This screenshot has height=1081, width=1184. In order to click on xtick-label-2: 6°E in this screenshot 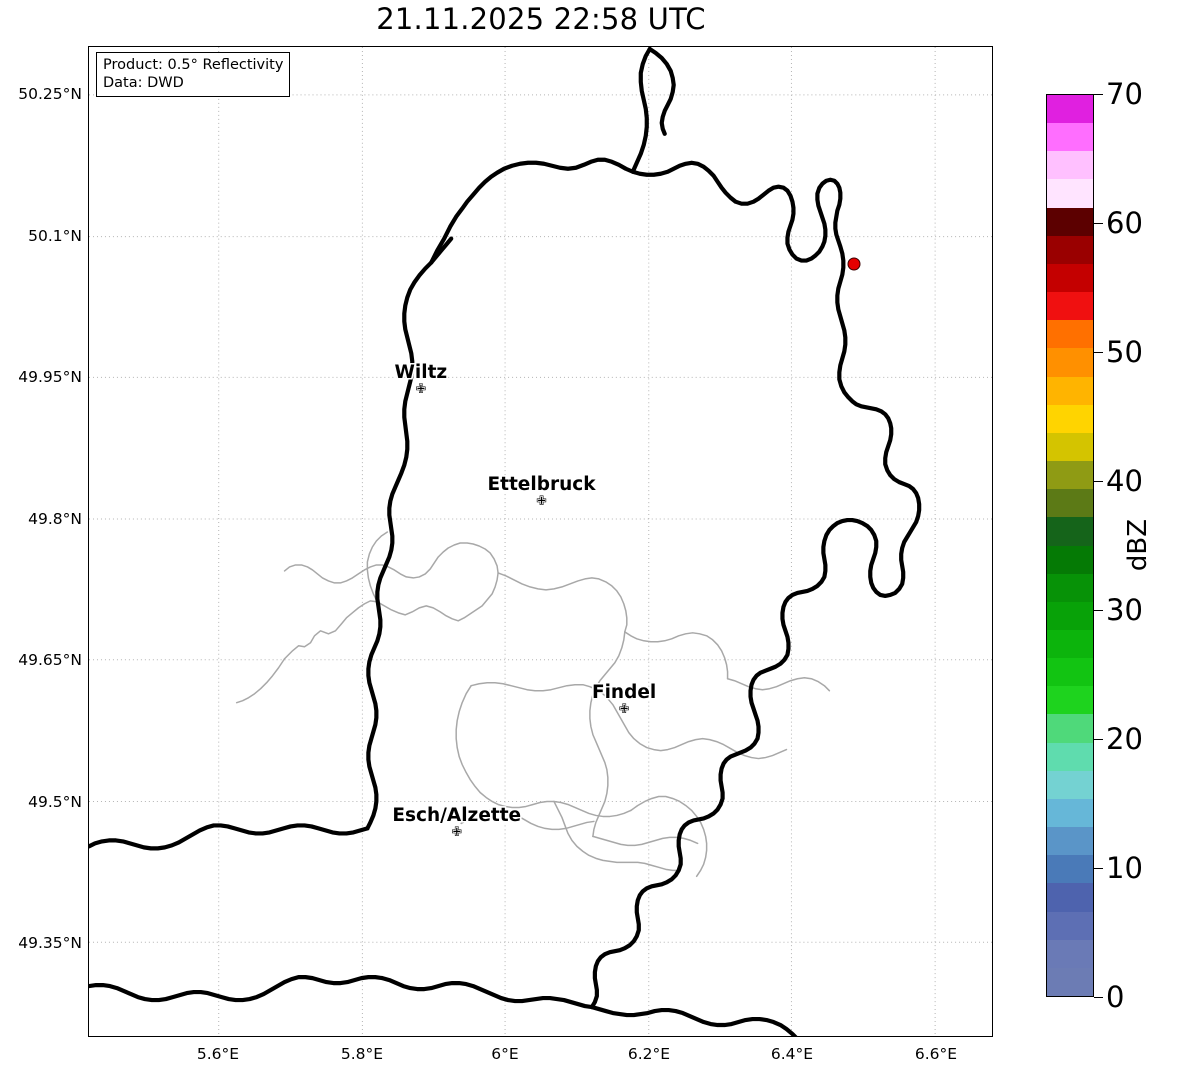, I will do `click(505, 1054)`.